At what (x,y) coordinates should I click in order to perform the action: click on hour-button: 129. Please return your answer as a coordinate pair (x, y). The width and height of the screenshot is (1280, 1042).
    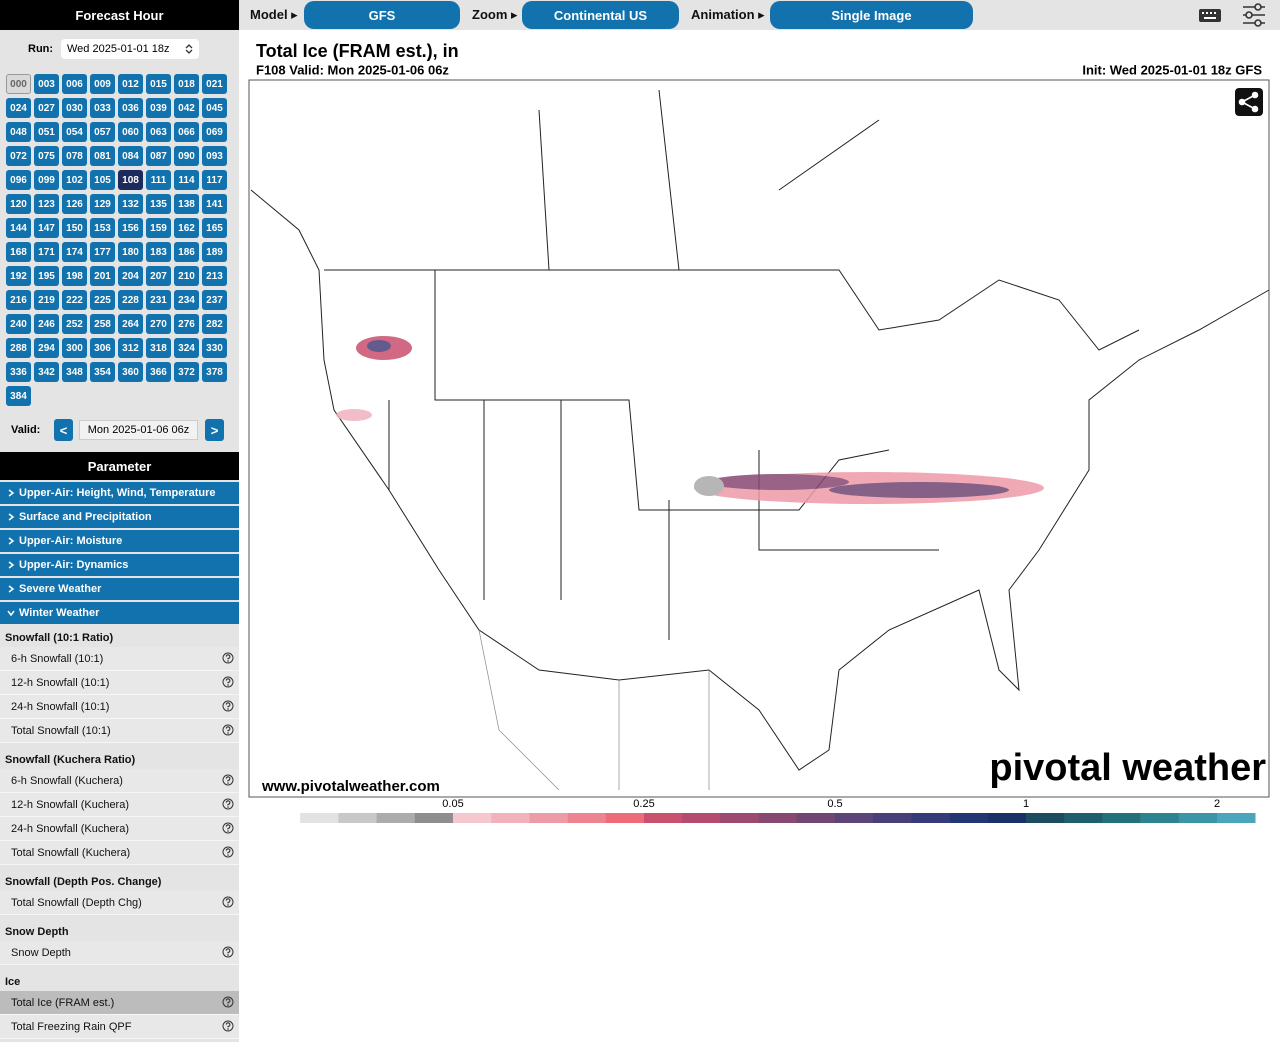
    Looking at the image, I should click on (102, 204).